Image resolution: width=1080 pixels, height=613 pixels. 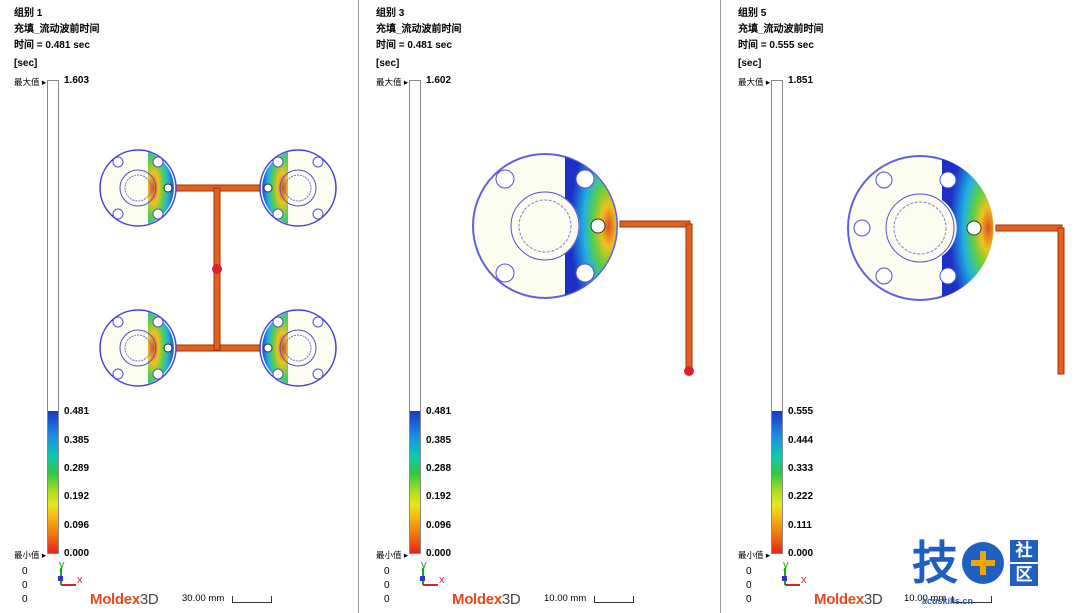 What do you see at coordinates (28, 13) in the screenshot?
I see `group-title: 组别 1` at bounding box center [28, 13].